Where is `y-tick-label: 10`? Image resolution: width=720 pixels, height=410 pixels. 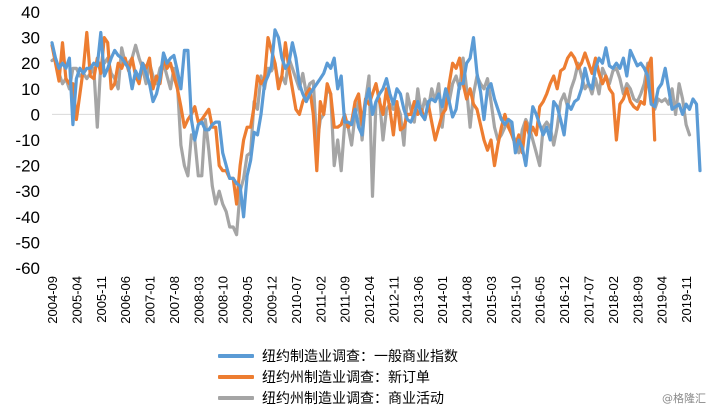
y-tick-label: 10 is located at coordinates (30, 89).